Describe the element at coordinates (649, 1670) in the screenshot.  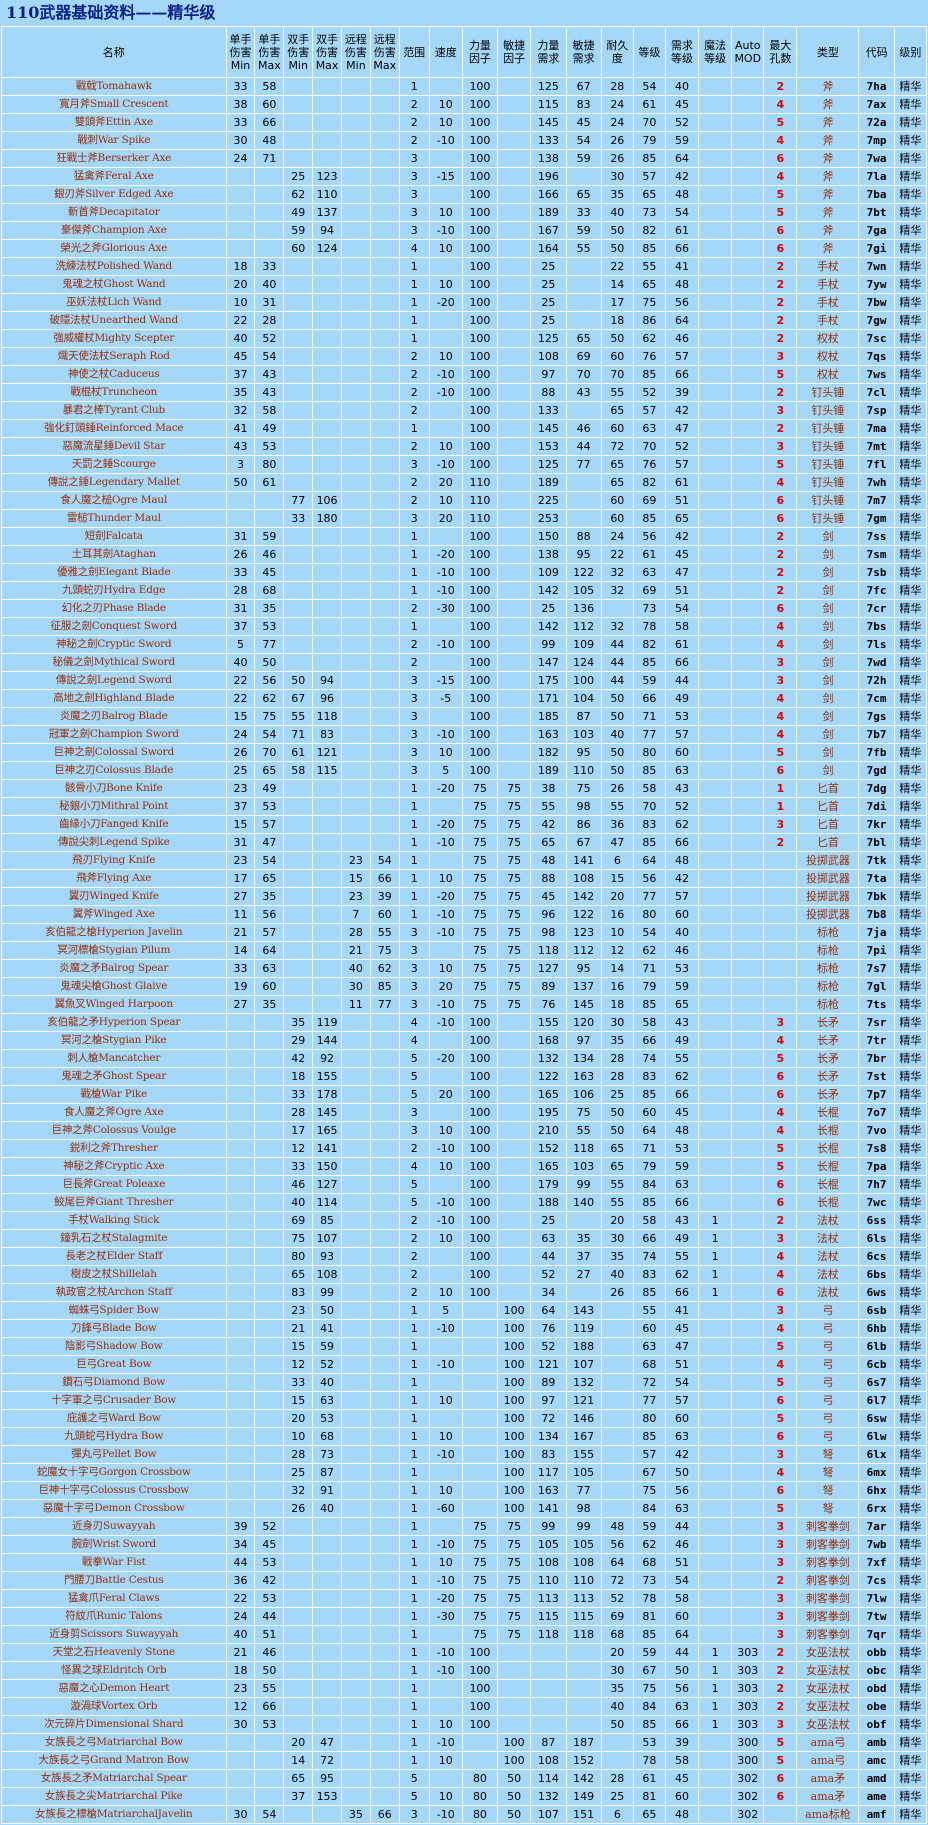
I see `cell-level: 67` at that location.